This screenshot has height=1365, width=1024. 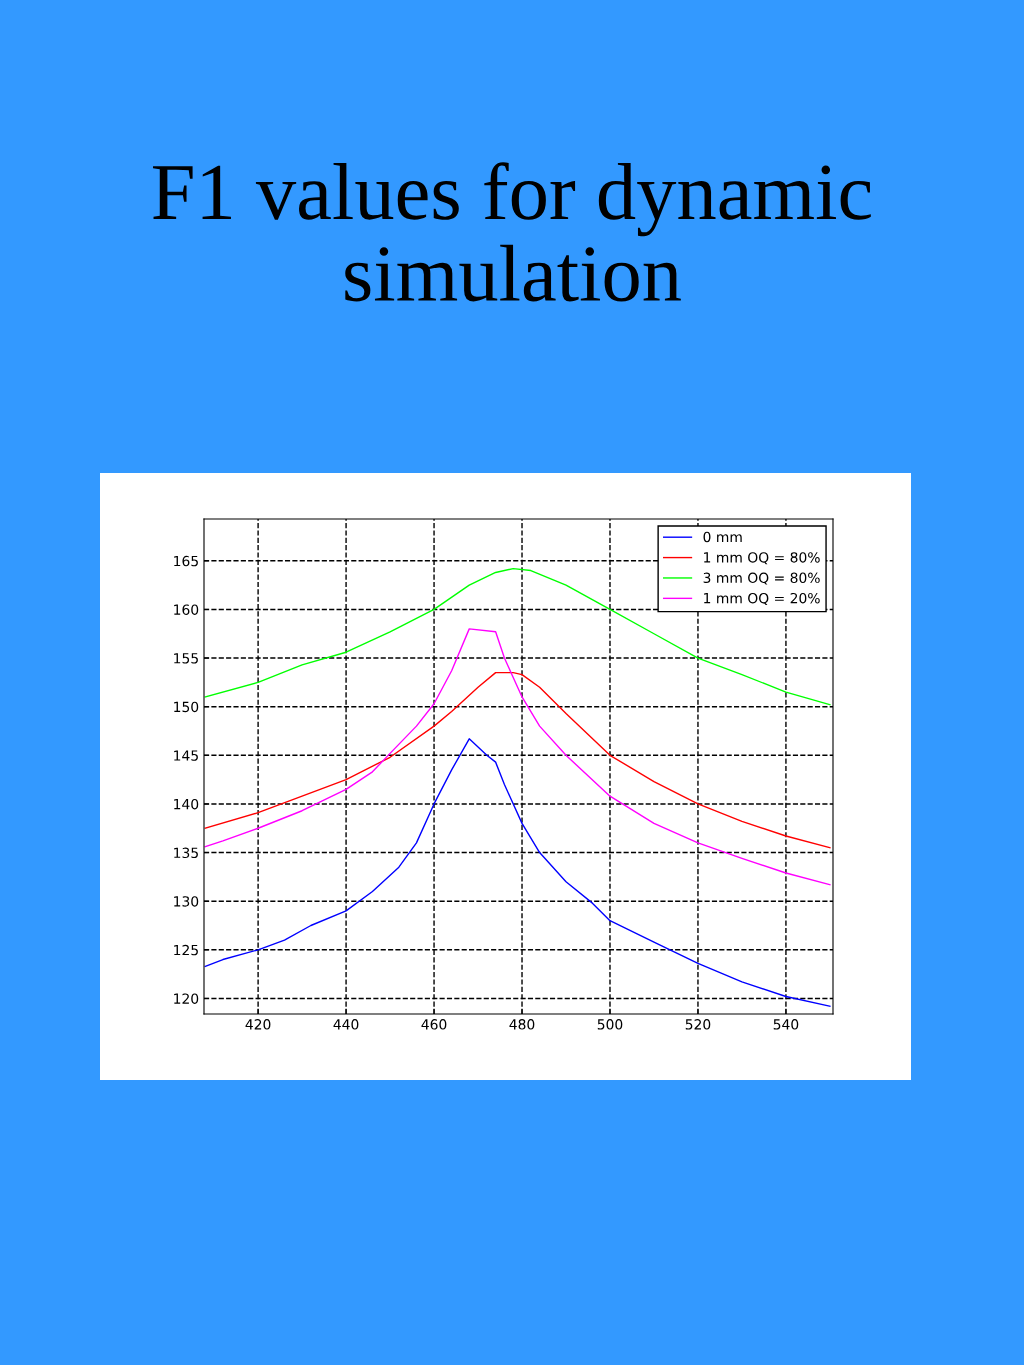 I want to click on x-tick-label: 420, so click(x=258, y=1024).